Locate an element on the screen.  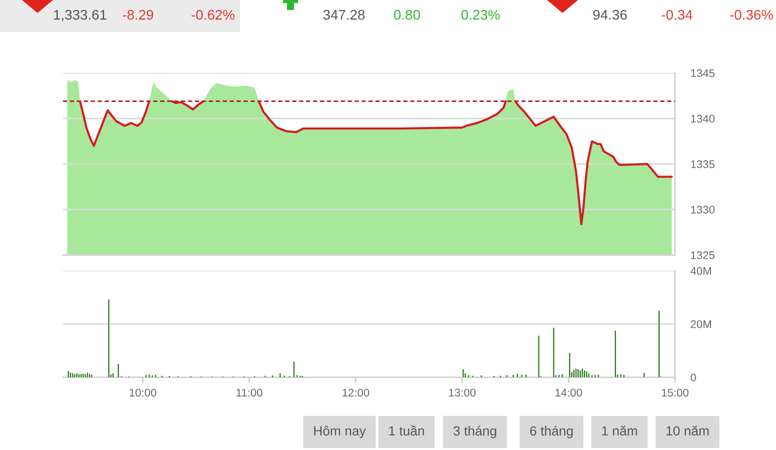
x-tick-label: 10:00 is located at coordinates (143, 392).